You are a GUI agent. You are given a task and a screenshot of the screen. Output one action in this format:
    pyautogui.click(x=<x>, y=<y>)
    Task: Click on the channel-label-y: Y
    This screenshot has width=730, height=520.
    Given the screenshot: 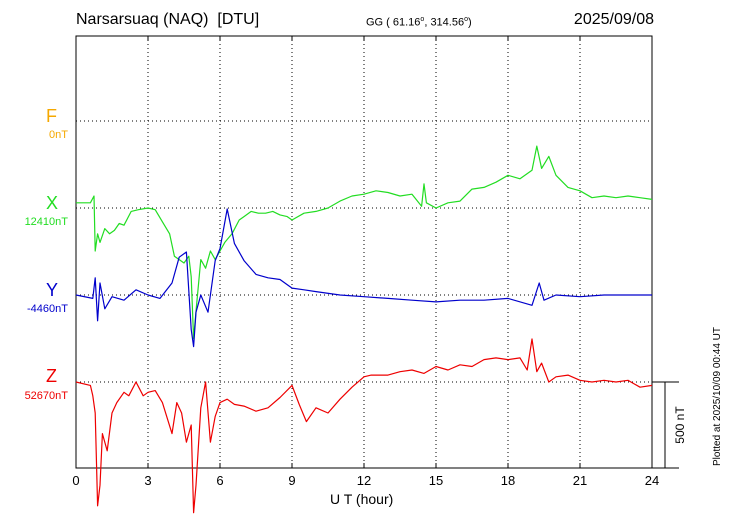 What is the action you would take?
    pyautogui.click(x=52, y=290)
    